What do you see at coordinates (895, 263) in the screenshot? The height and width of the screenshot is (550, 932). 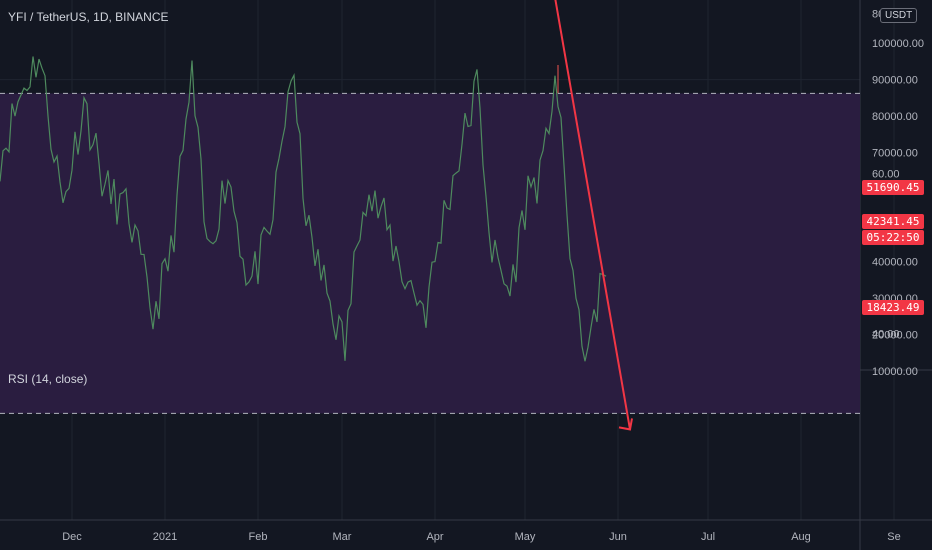 I see `price-tick-label: 40000.00` at bounding box center [895, 263].